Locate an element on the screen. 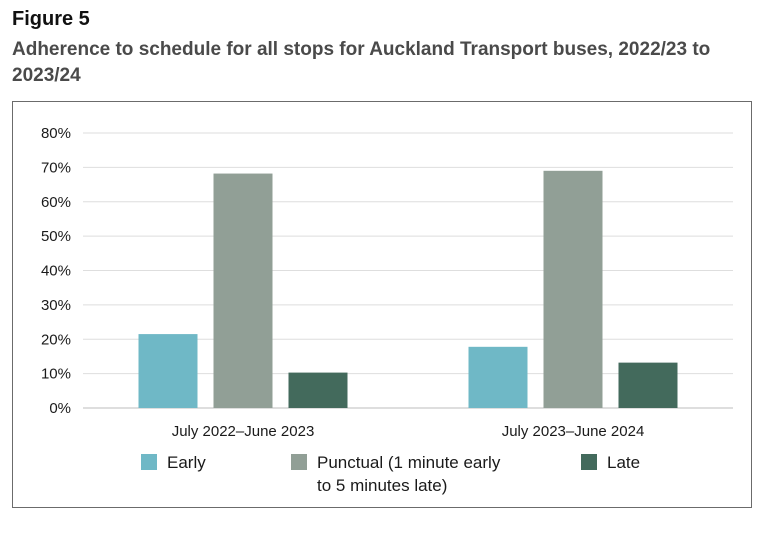  y-tick-label: 70% is located at coordinates (56, 167).